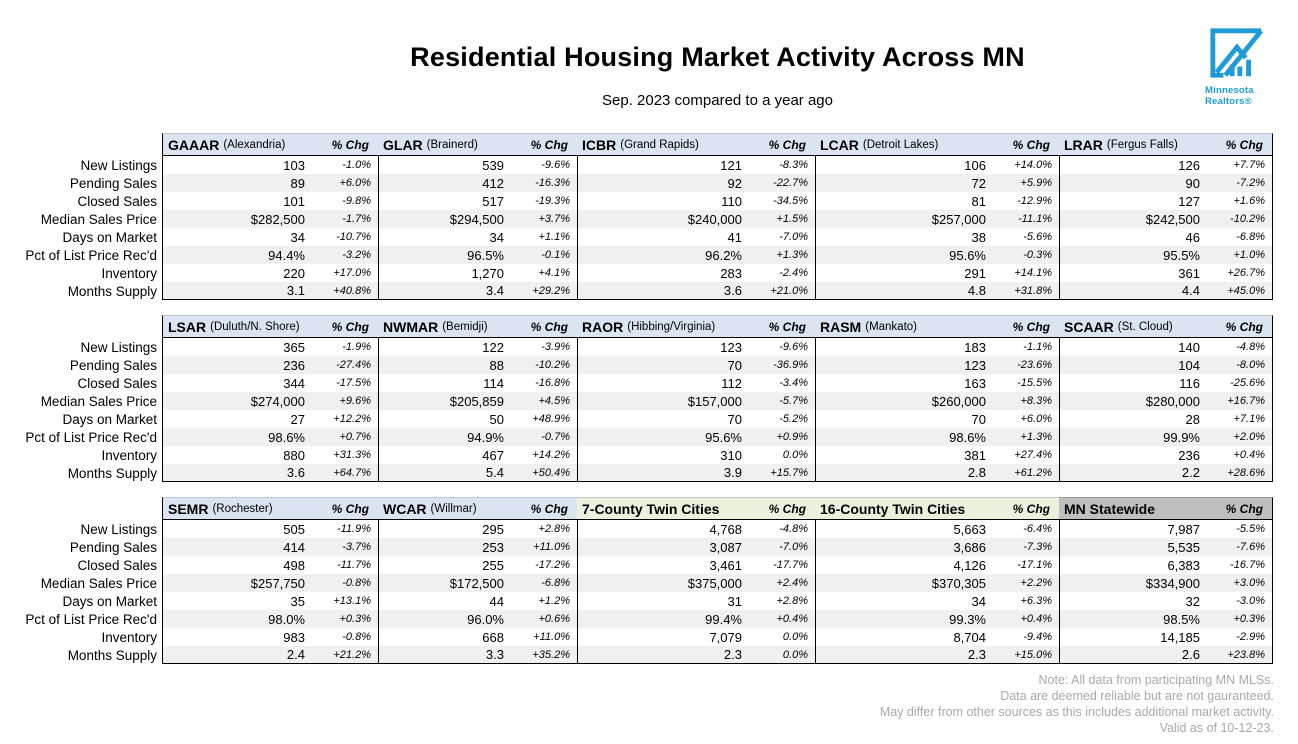 This screenshot has height=744, width=1298. Describe the element at coordinates (1236, 53) in the screenshot. I see `mn-realtors-house-icon` at that location.